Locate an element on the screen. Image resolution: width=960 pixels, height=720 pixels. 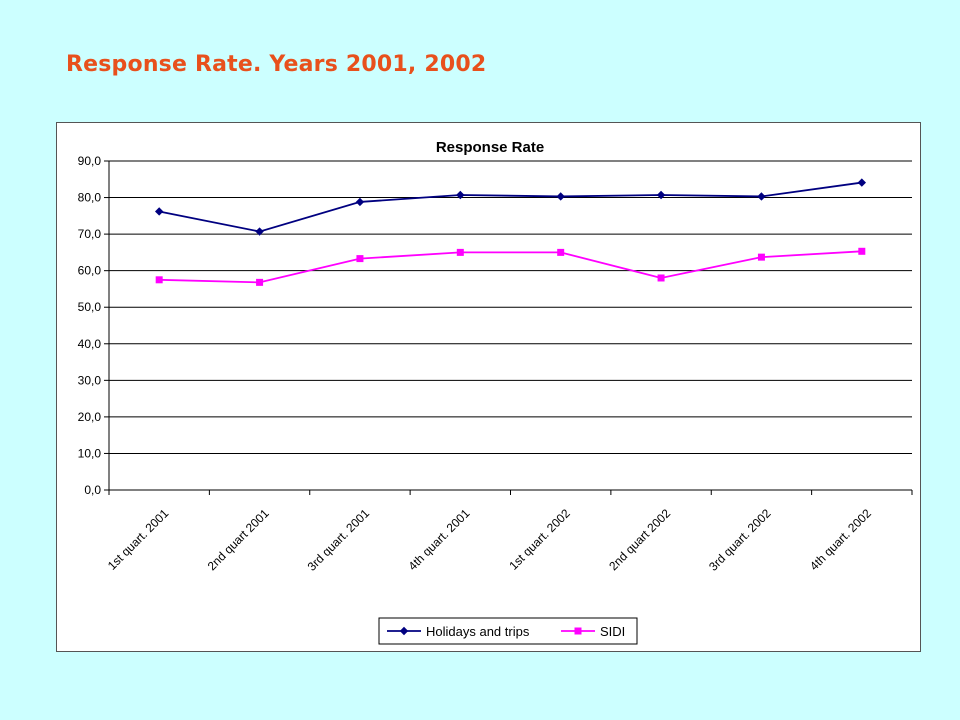
x-tick-label: 4th quart. 2001 is located at coordinates (438, 539).